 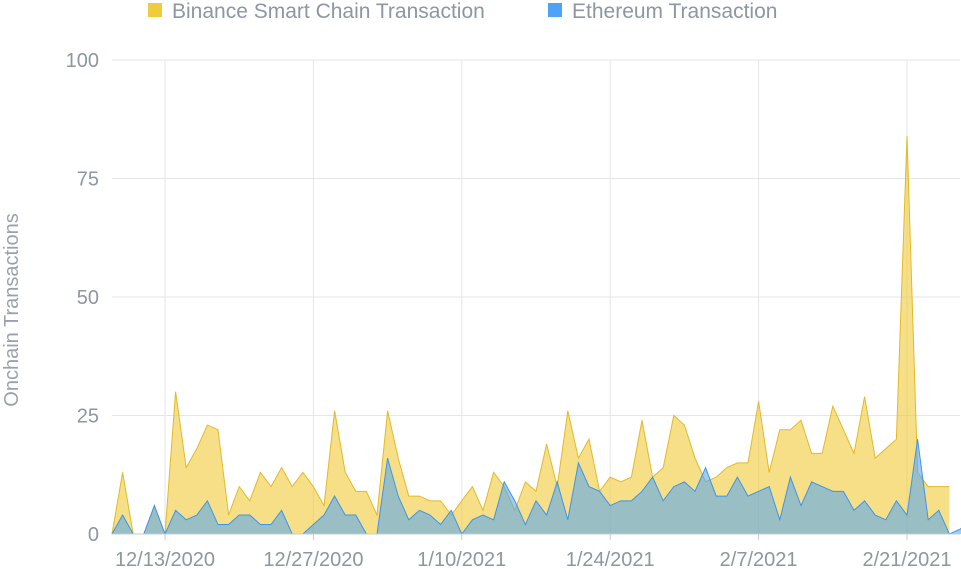 I want to click on y-tick-label: 50, so click(x=88, y=298).